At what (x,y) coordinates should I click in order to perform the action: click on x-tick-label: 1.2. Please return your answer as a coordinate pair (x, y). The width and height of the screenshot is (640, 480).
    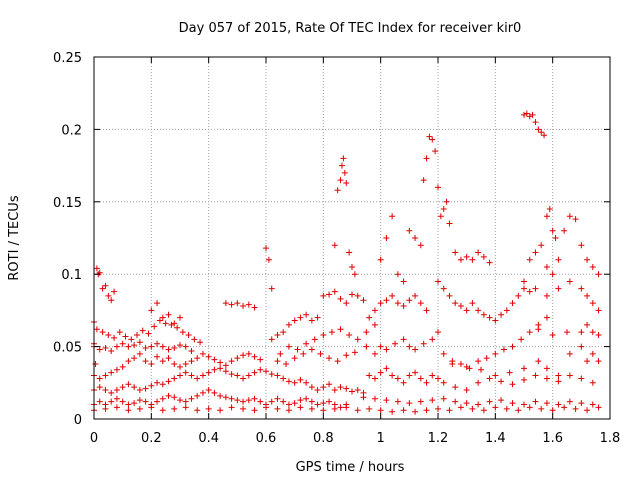
    Looking at the image, I should click on (438, 438).